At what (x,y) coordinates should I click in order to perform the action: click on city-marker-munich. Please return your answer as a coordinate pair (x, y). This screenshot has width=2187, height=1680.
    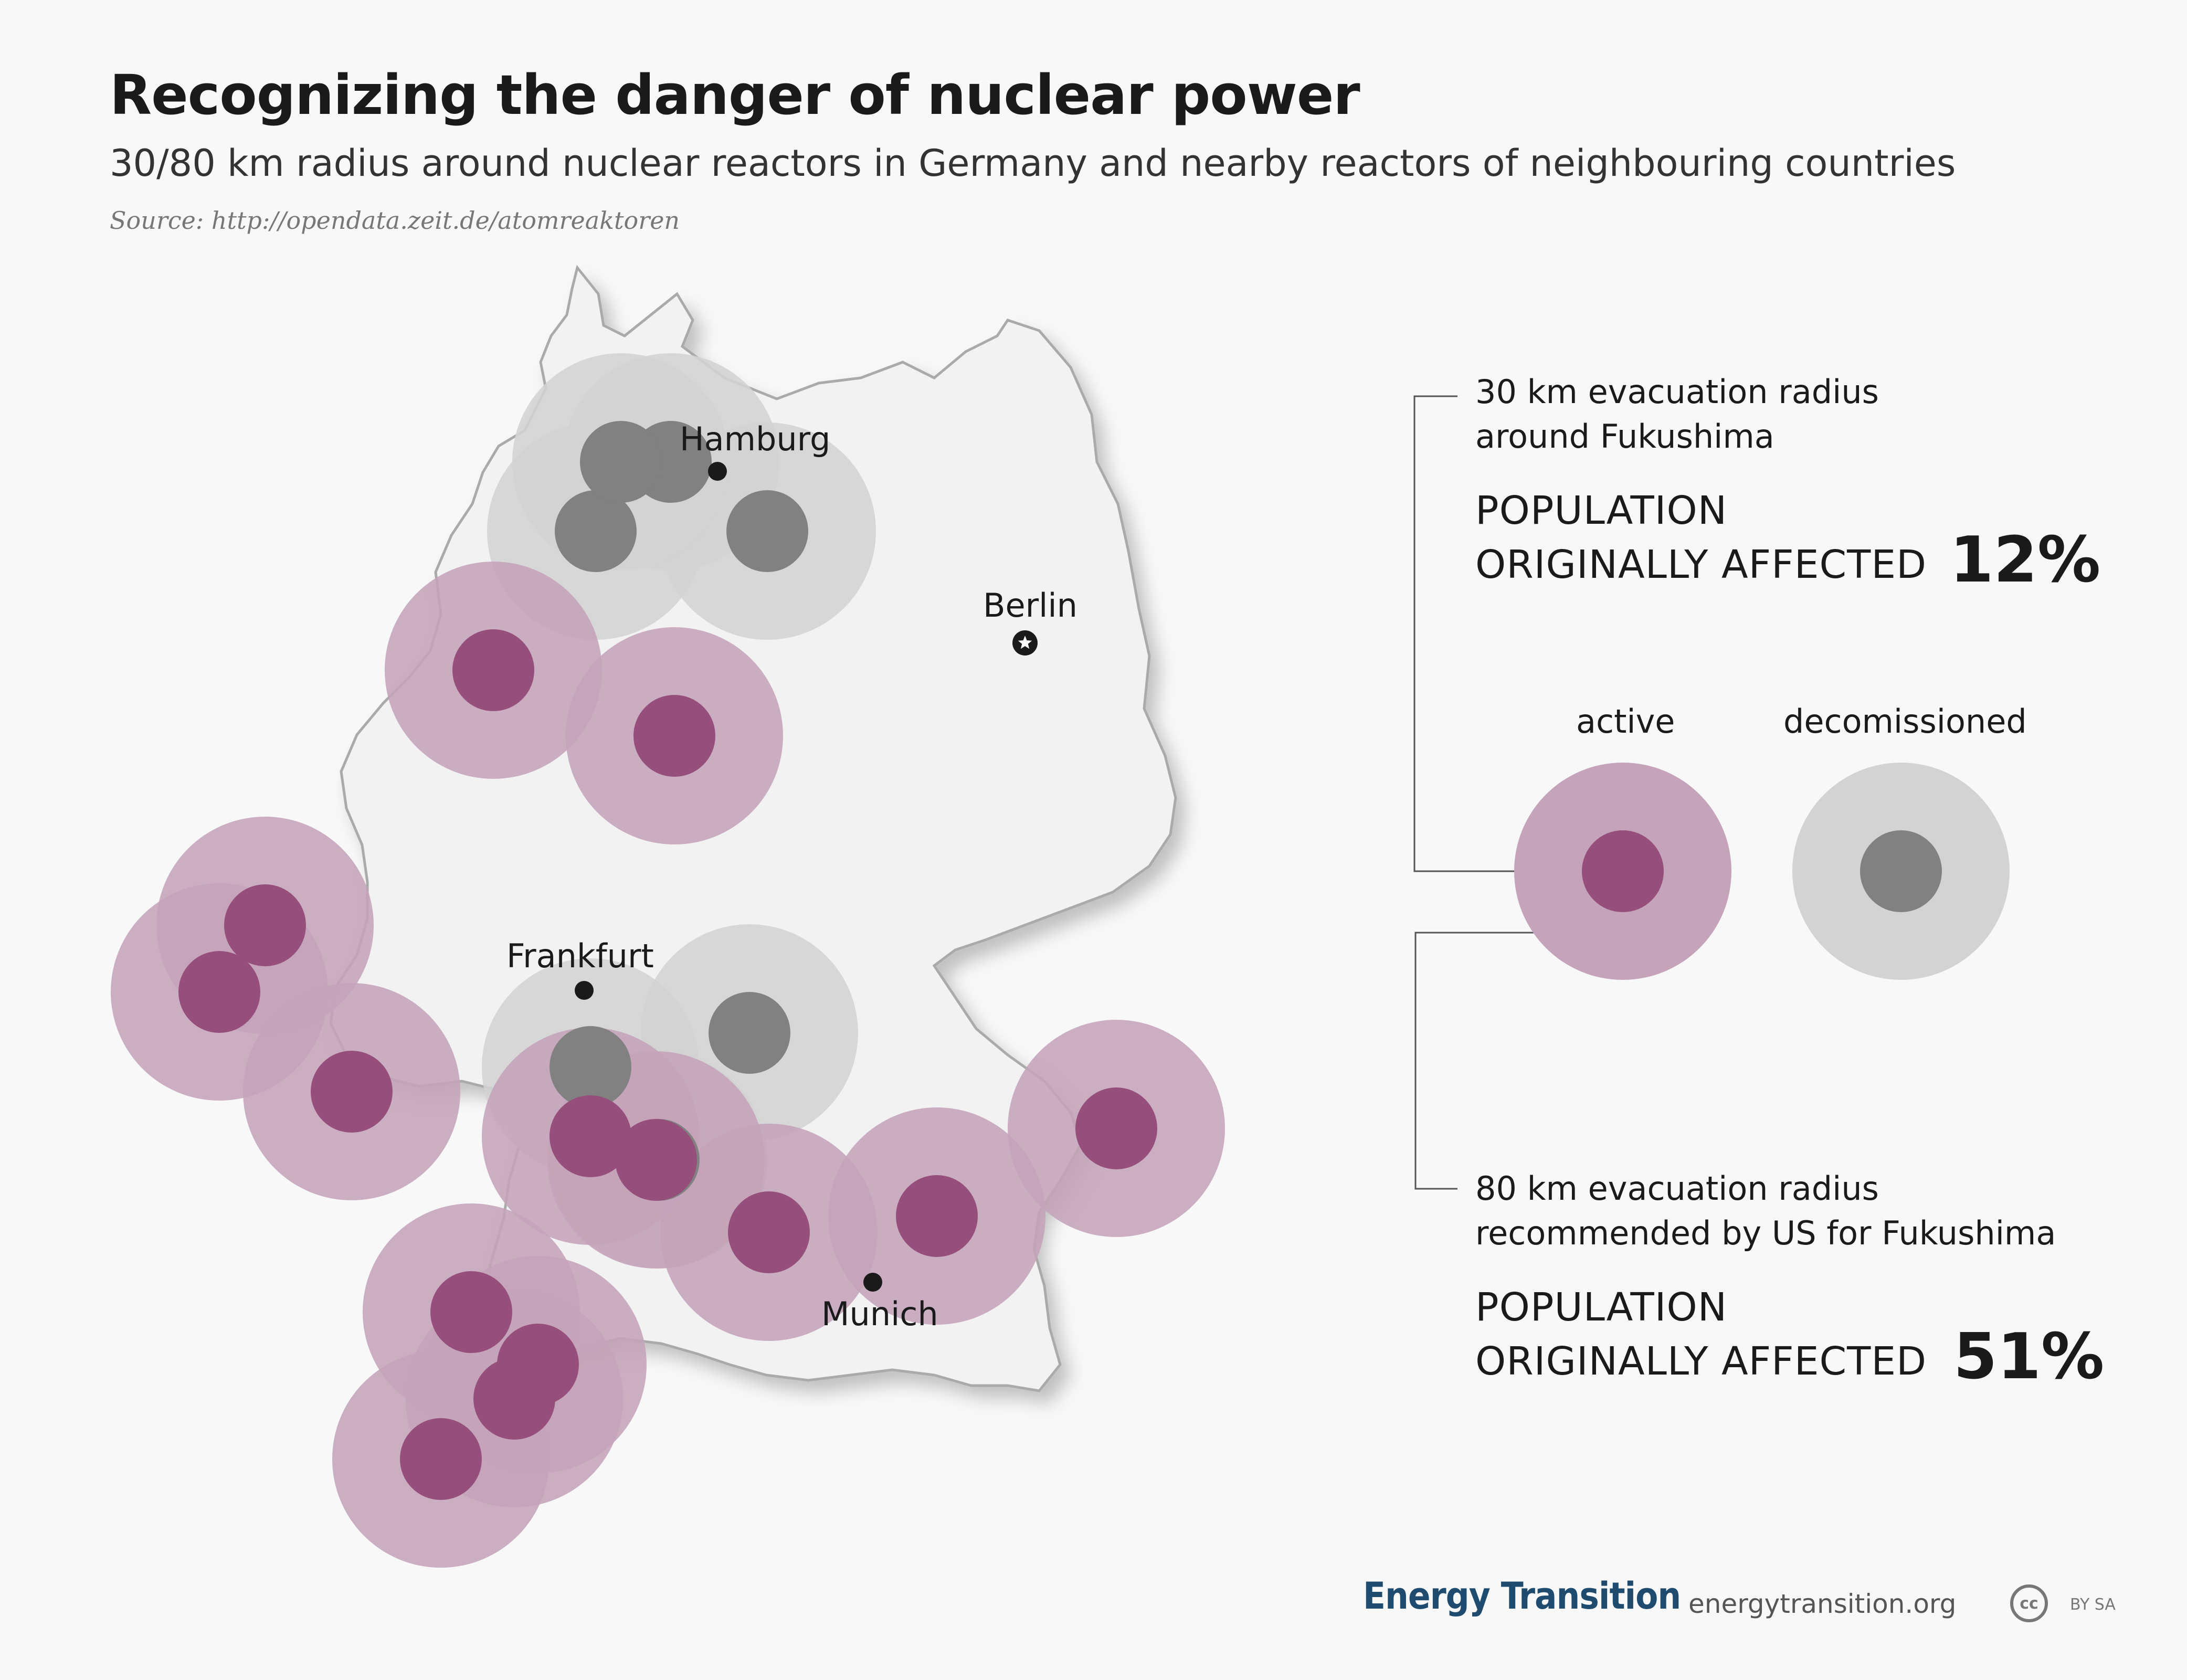
    Looking at the image, I should click on (872, 1283).